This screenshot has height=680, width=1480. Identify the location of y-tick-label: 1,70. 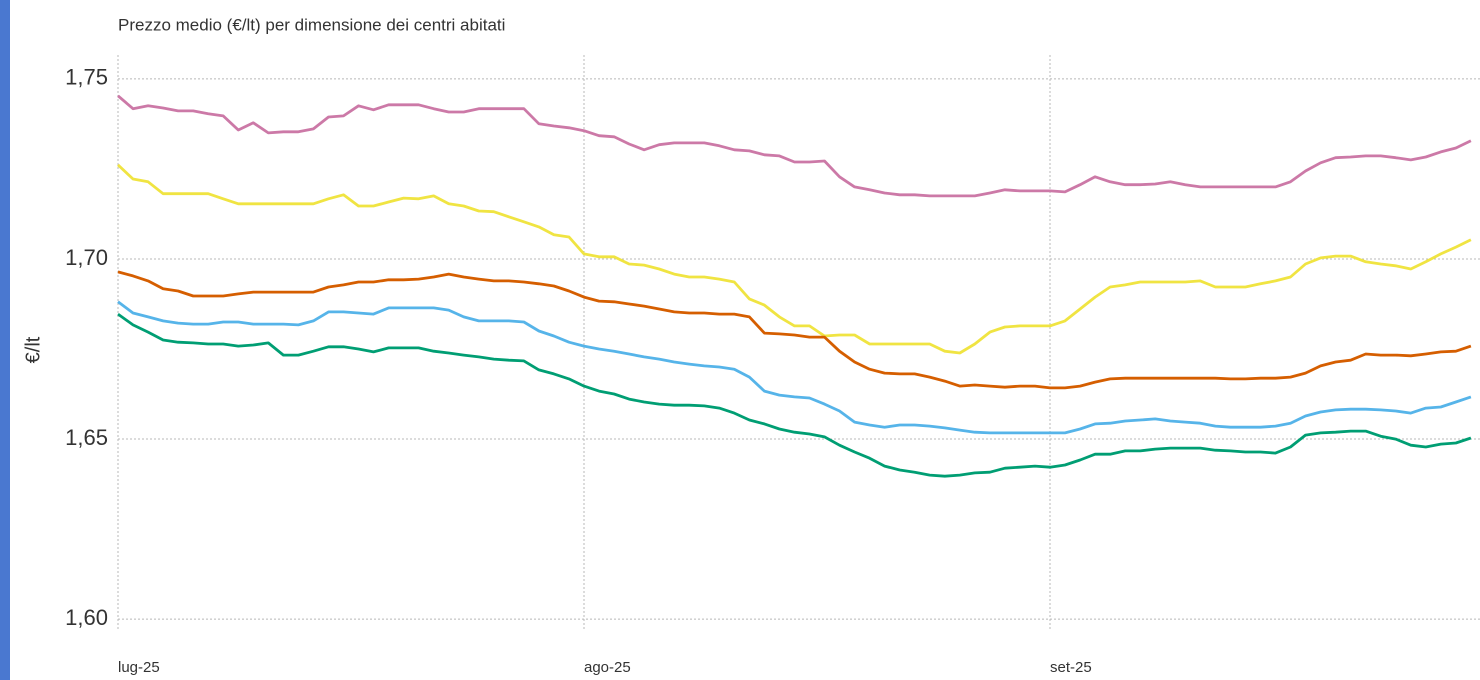
(86, 257).